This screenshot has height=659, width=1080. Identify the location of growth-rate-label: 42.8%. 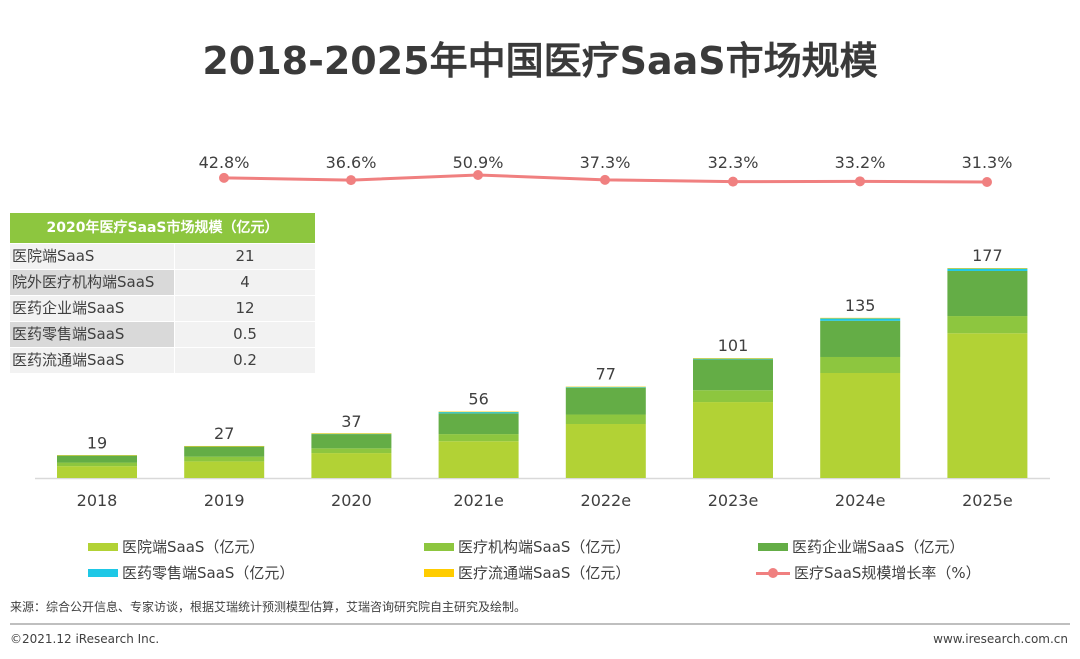
(224, 162).